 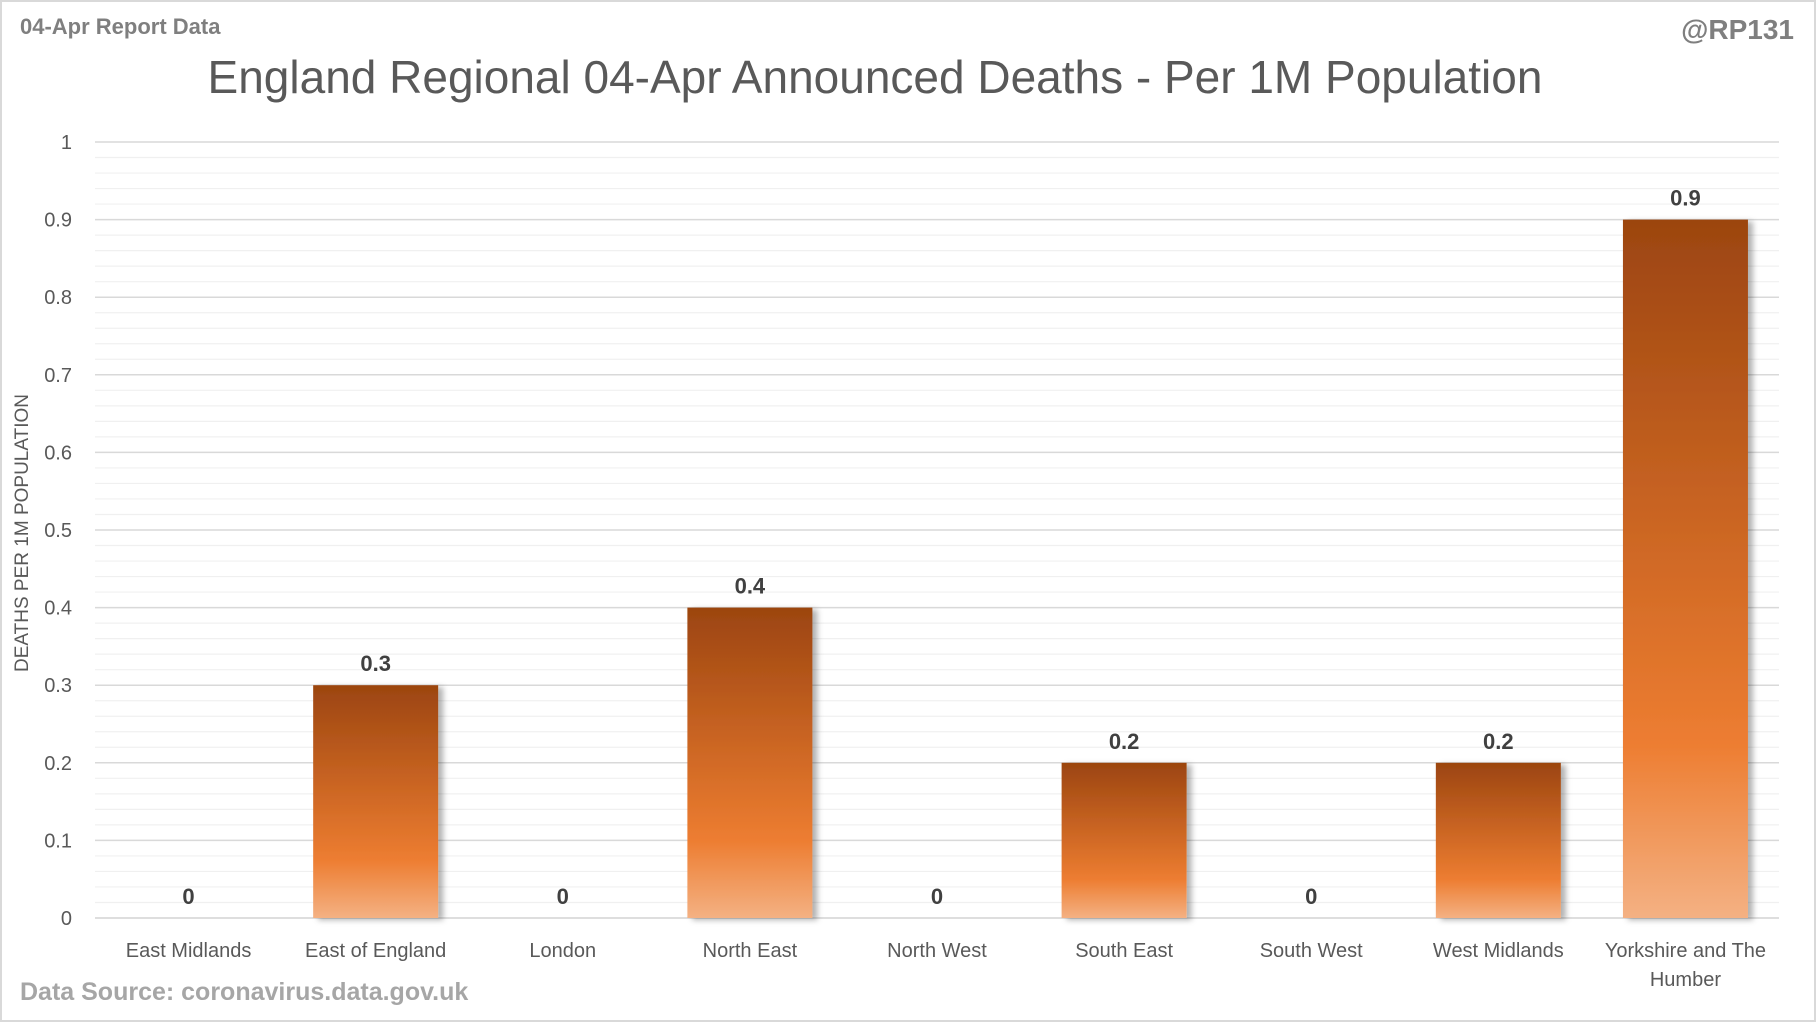 What do you see at coordinates (1685, 951) in the screenshot?
I see `x-tick-label: Yorkshire and The` at bounding box center [1685, 951].